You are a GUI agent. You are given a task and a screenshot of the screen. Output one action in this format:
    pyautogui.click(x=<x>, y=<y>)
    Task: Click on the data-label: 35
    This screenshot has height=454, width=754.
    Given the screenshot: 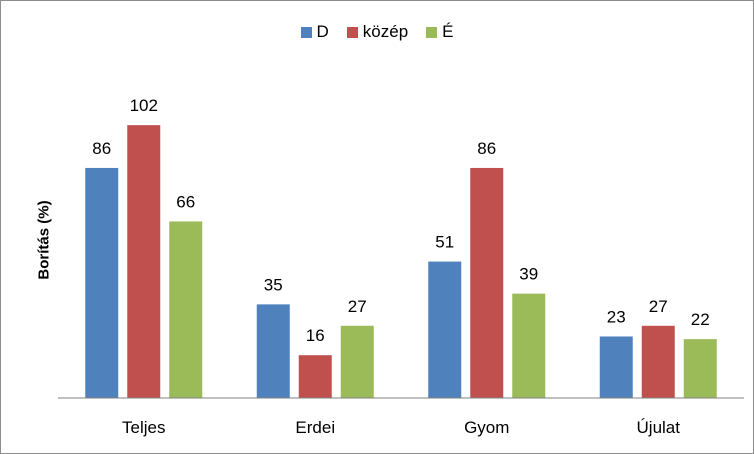 What is the action you would take?
    pyautogui.click(x=273, y=284)
    